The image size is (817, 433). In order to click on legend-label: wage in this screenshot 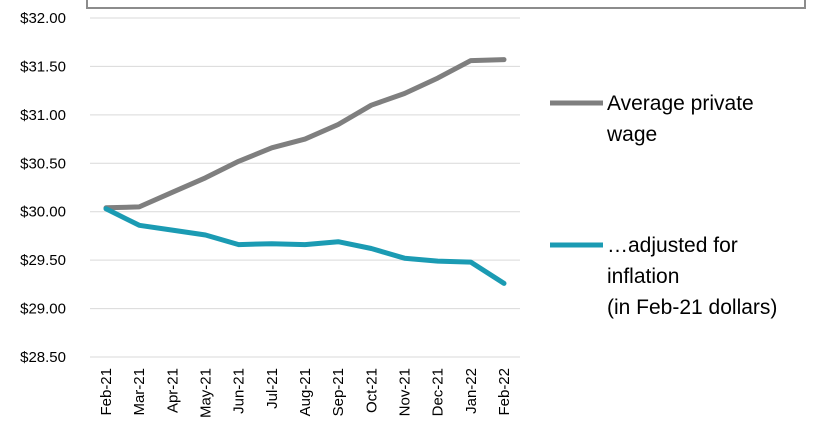, I will do `click(631, 134)`.